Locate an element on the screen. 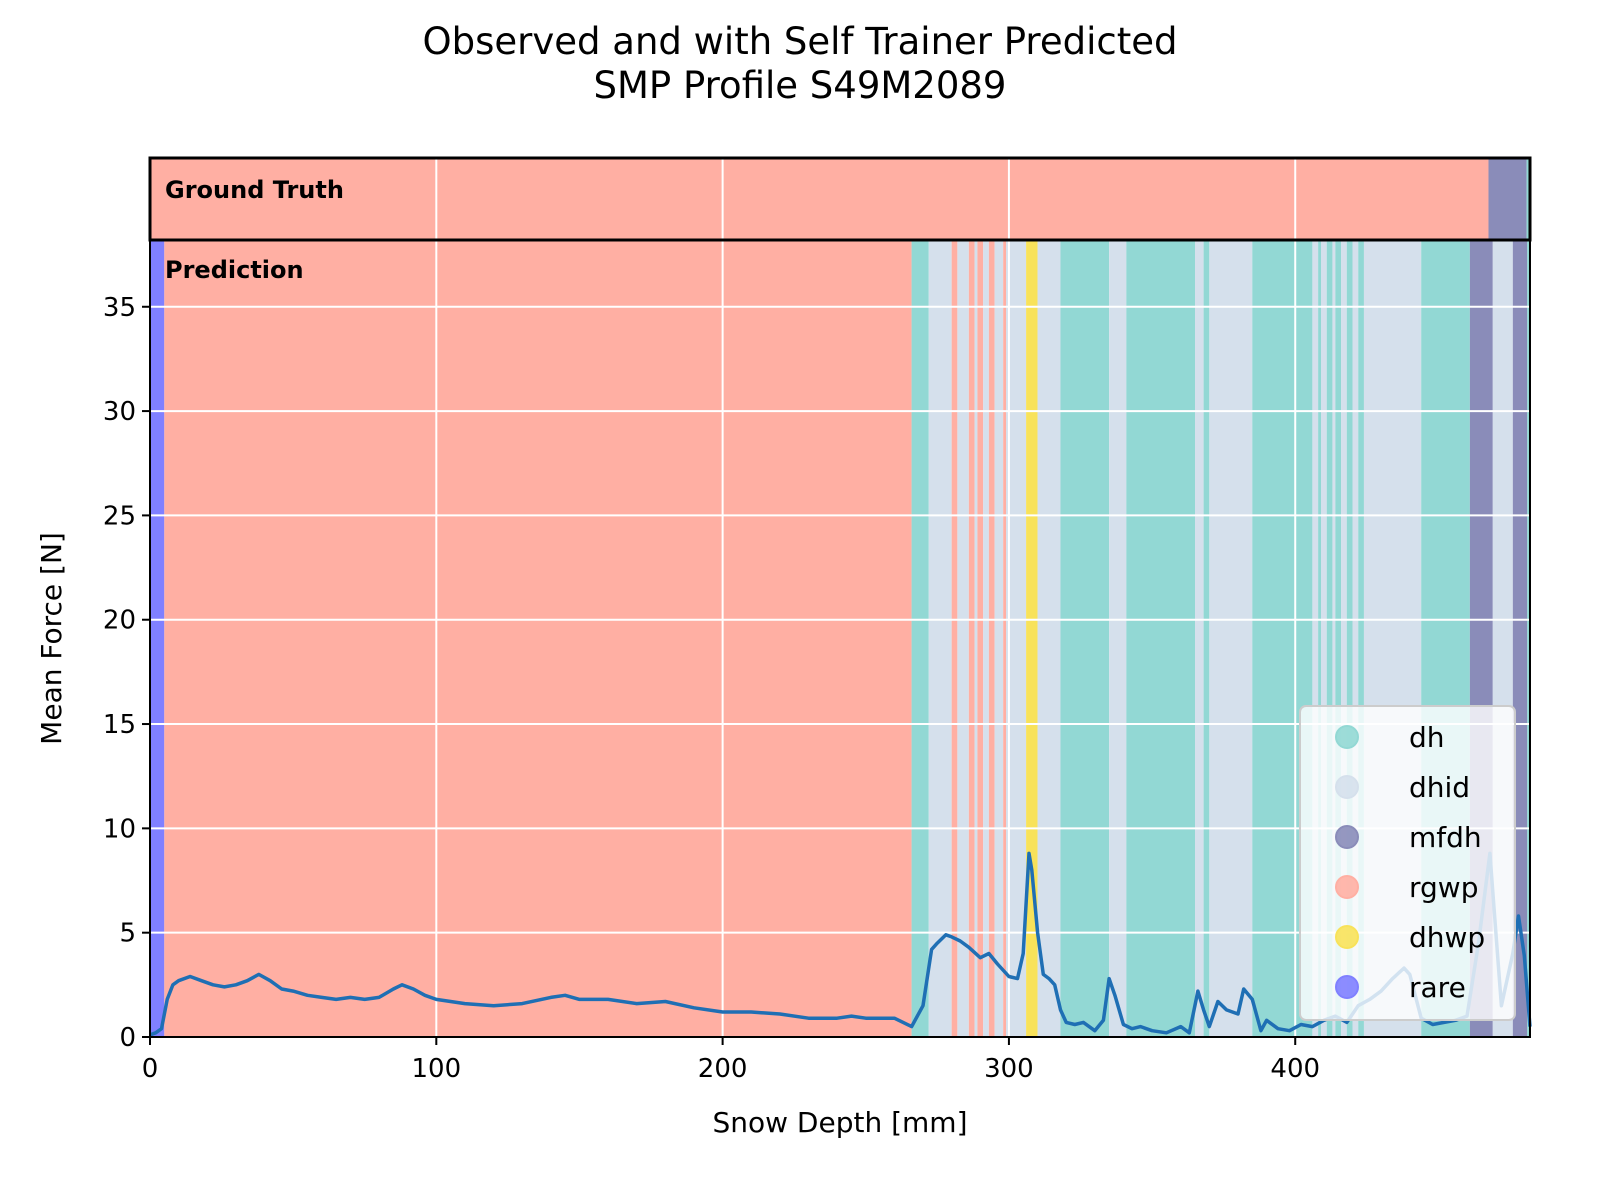 The height and width of the screenshot is (1200, 1600). legend-label: mfdh is located at coordinates (1445, 837).